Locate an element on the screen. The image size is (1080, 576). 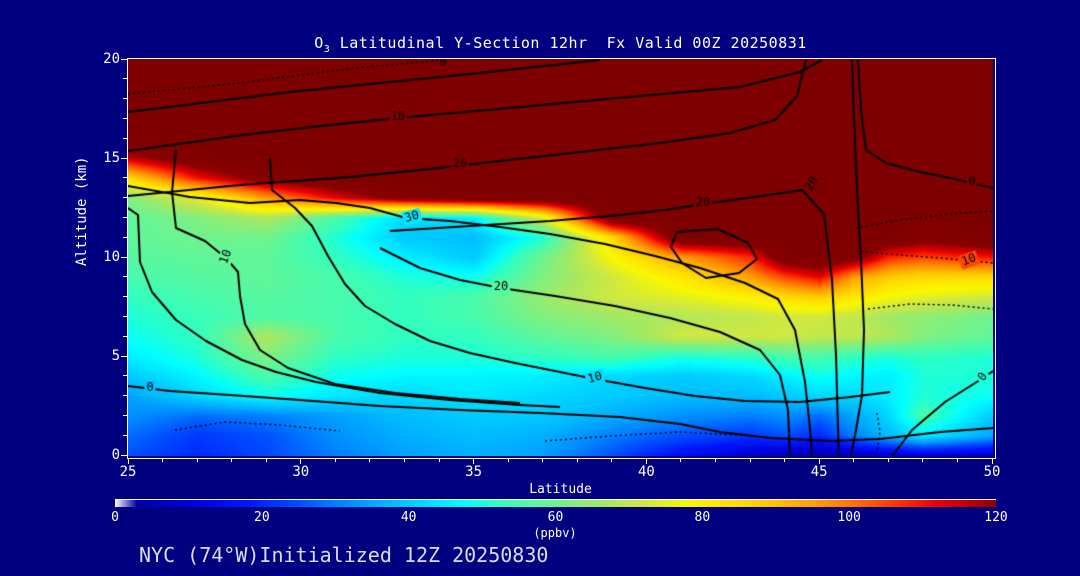
y-tick-label: 15 is located at coordinates (111, 158).